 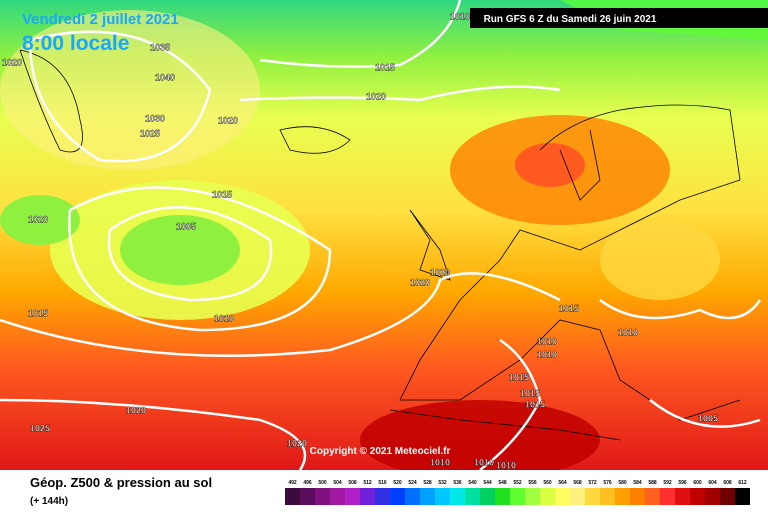 I want to click on run-banner, so click(x=619, y=18).